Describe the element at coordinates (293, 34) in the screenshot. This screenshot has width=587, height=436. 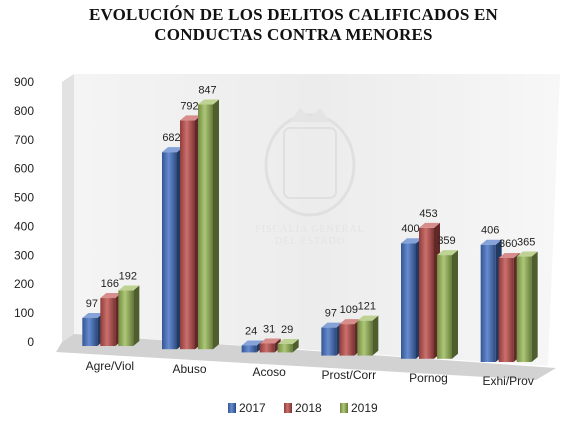
I see `chart-title-line-2: CONDUCTAS CONTRA MENORES` at that location.